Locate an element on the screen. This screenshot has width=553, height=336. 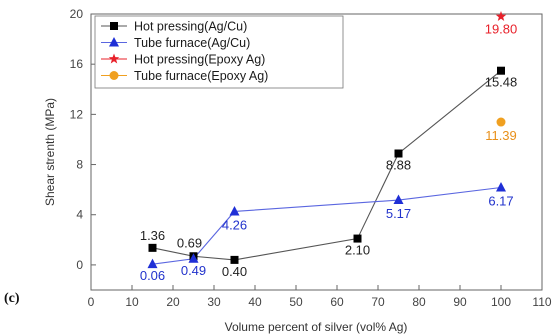
x-tick-label-2: 20 is located at coordinates (173, 302).